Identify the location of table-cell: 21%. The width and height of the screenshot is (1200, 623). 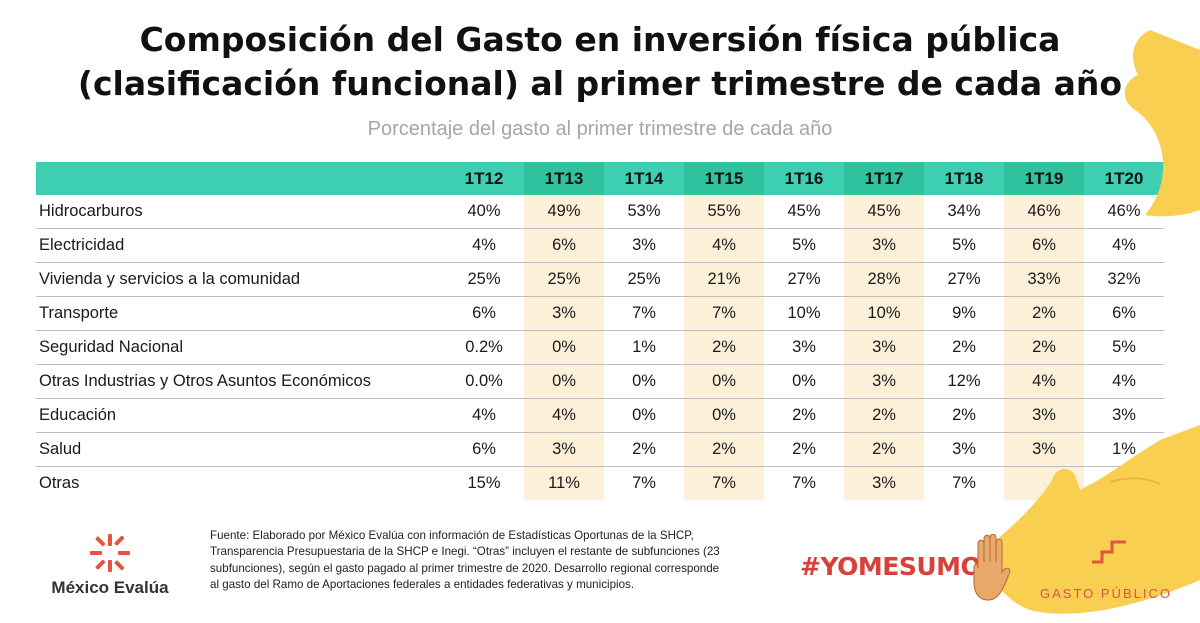
(724, 279).